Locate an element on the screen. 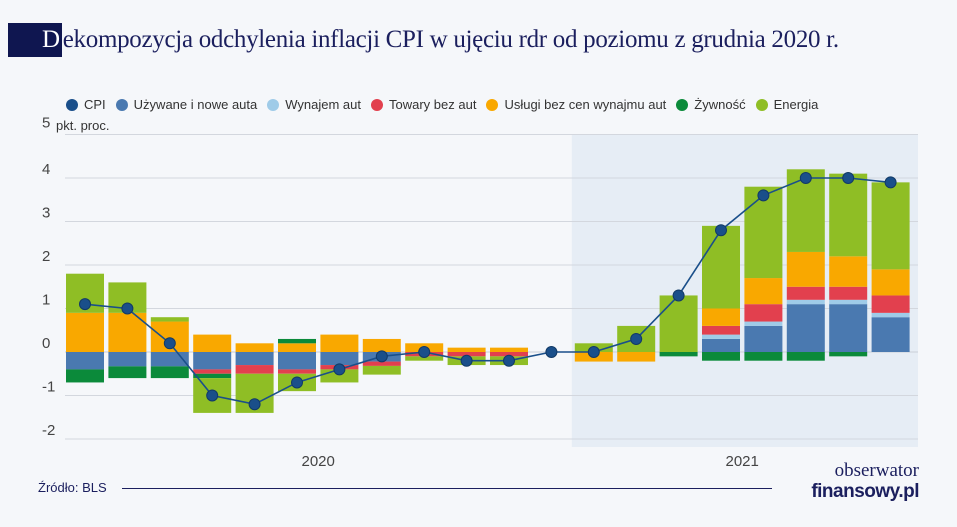 Image resolution: width=957 pixels, height=527 pixels. logo-line2: finansowy.pl is located at coordinates (865, 491).